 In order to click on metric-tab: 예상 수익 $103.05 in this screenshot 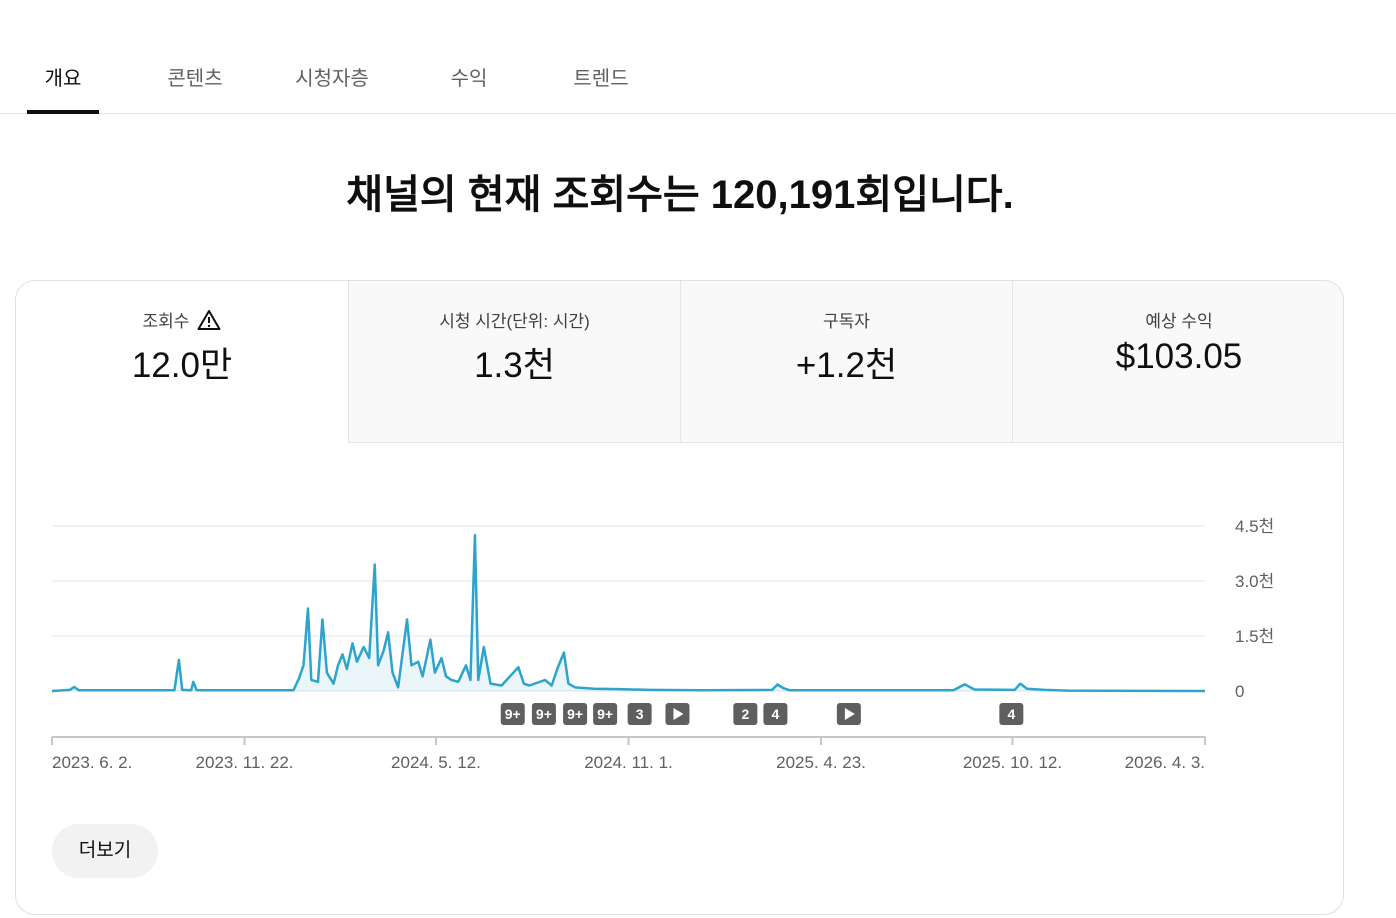, I will do `click(1177, 362)`.